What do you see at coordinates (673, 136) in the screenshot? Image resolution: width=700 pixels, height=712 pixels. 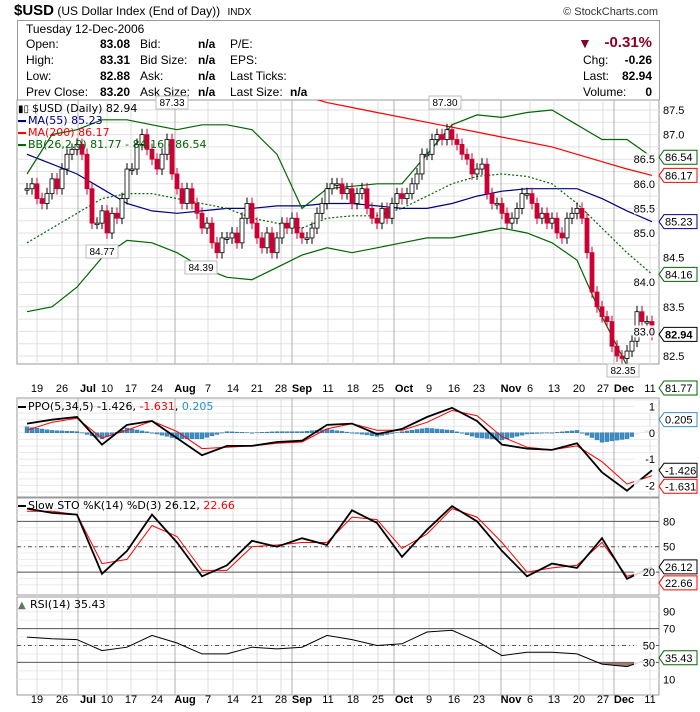 I see `price-axis-label: 87.0` at bounding box center [673, 136].